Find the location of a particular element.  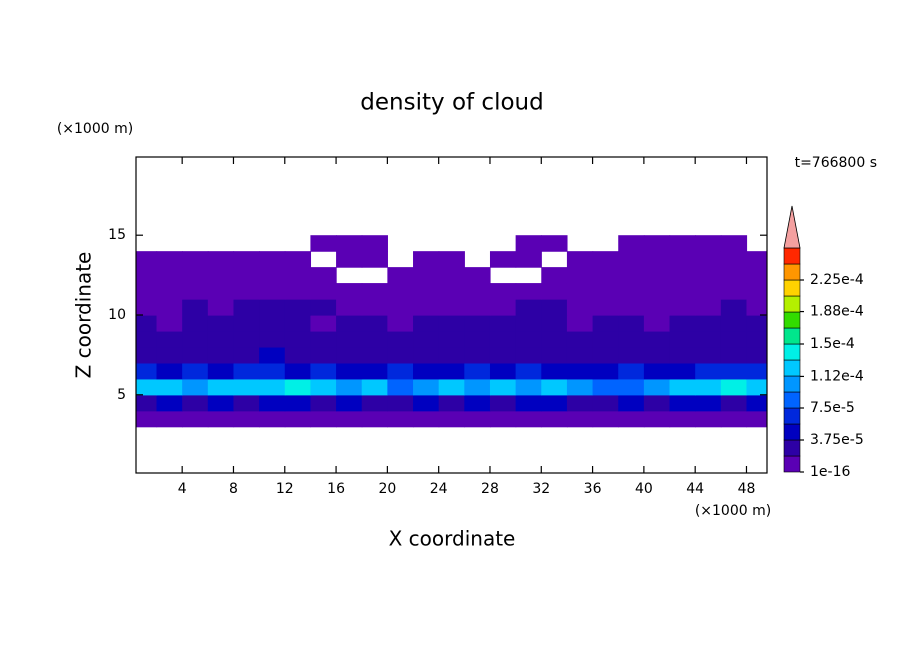

x-tick-label: 28 is located at coordinates (490, 489).